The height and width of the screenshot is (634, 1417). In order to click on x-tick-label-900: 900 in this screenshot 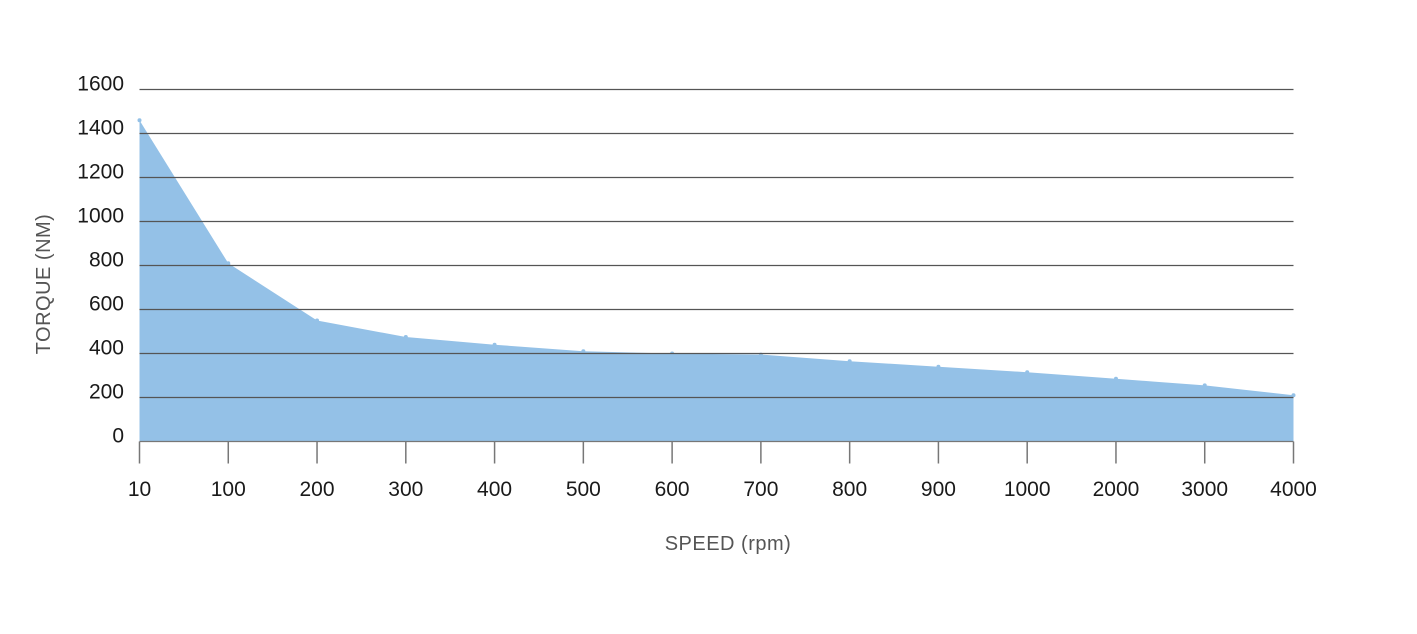, I will do `click(938, 489)`.